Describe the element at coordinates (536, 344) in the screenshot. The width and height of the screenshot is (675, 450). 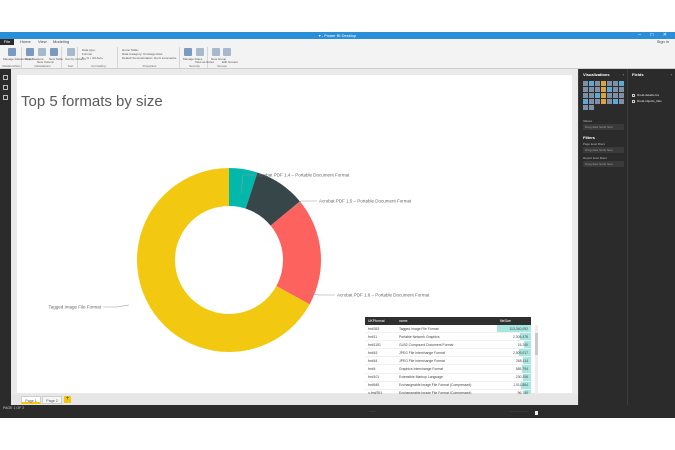
I see `table-scrollbar-thumb` at that location.